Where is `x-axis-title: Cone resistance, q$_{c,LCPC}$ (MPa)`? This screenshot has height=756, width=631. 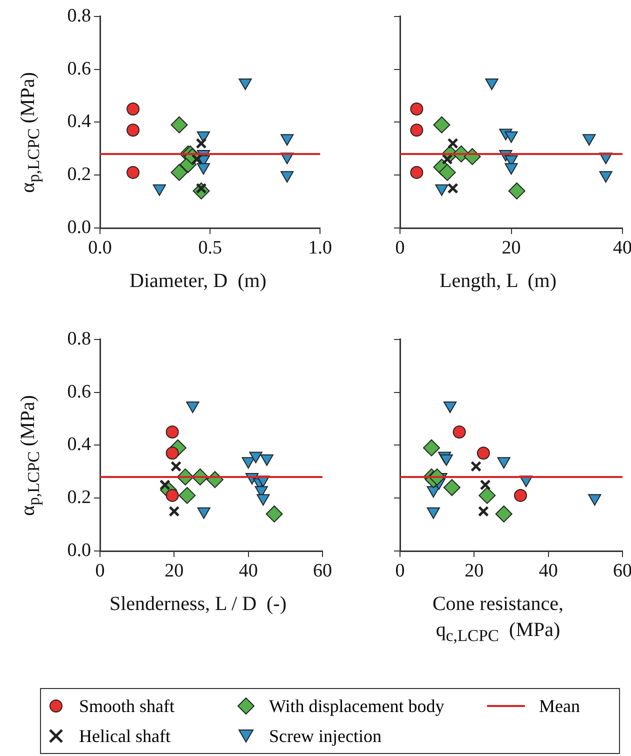 x-axis-title: Cone resistance, q$_{c,LCPC}$ (MPa) is located at coordinates (498, 619).